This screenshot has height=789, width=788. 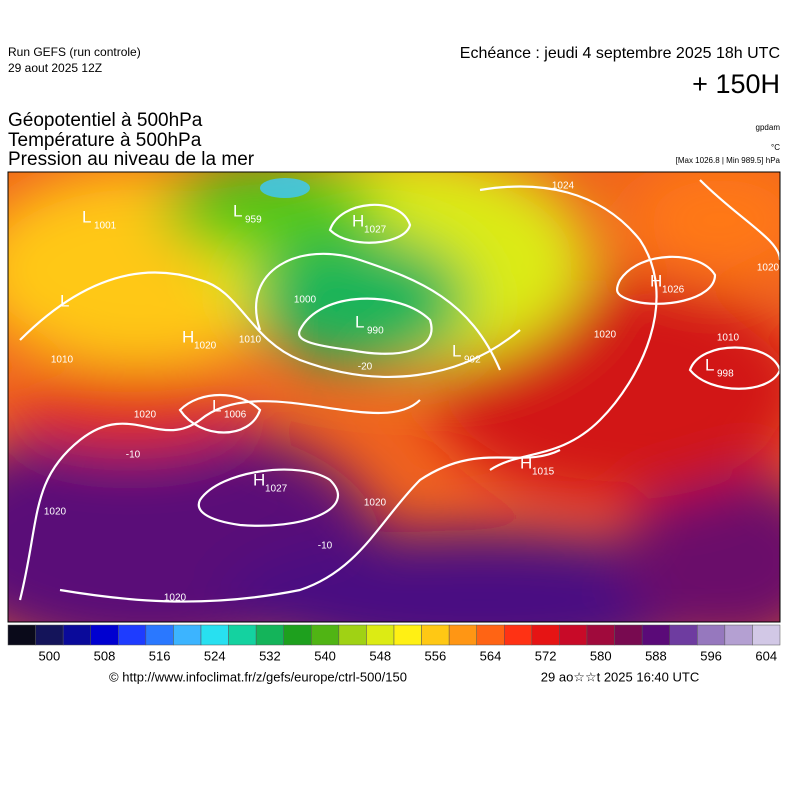 I want to click on center-value: 990, so click(x=375, y=331).